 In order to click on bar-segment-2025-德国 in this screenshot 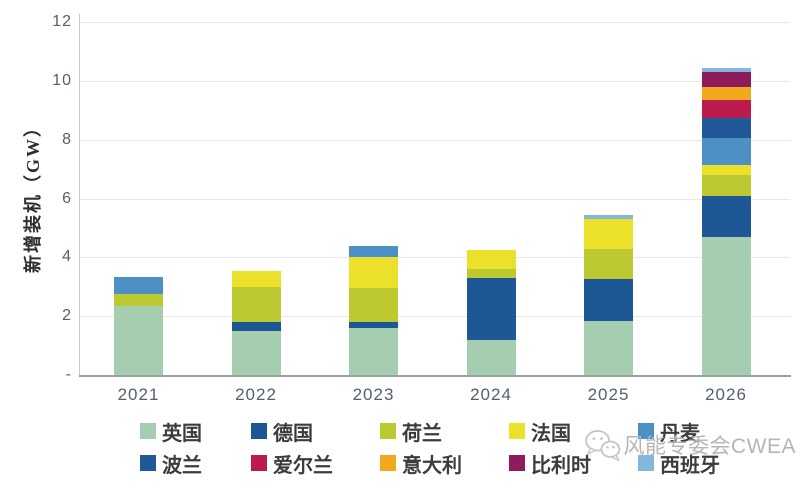, I will do `click(608, 300)`.